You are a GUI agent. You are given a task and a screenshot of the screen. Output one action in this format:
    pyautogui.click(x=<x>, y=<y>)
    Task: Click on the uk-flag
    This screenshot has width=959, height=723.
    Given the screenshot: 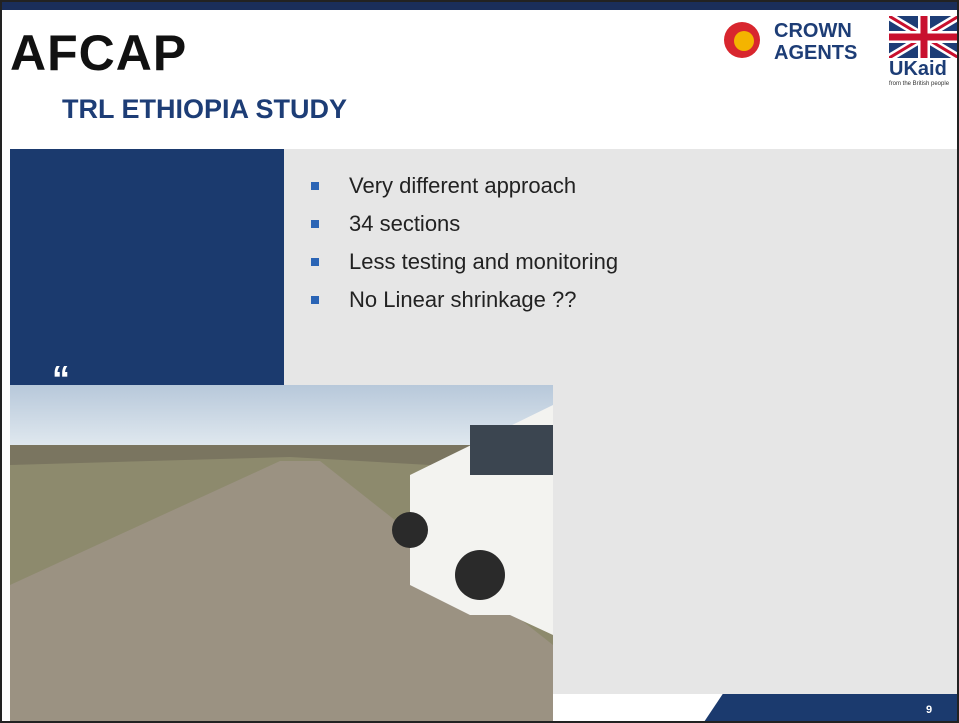 What is the action you would take?
    pyautogui.click(x=923, y=37)
    